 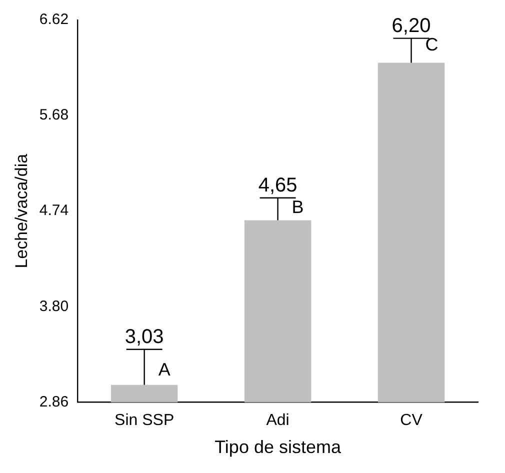 I want to click on y-tick-label: 2.86, so click(x=54, y=401).